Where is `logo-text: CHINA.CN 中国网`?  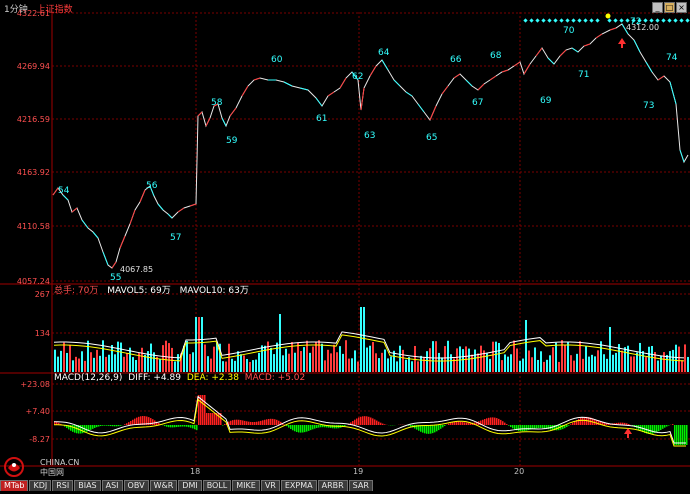
logo-text: CHINA.CN 中国网 is located at coordinates (59, 468).